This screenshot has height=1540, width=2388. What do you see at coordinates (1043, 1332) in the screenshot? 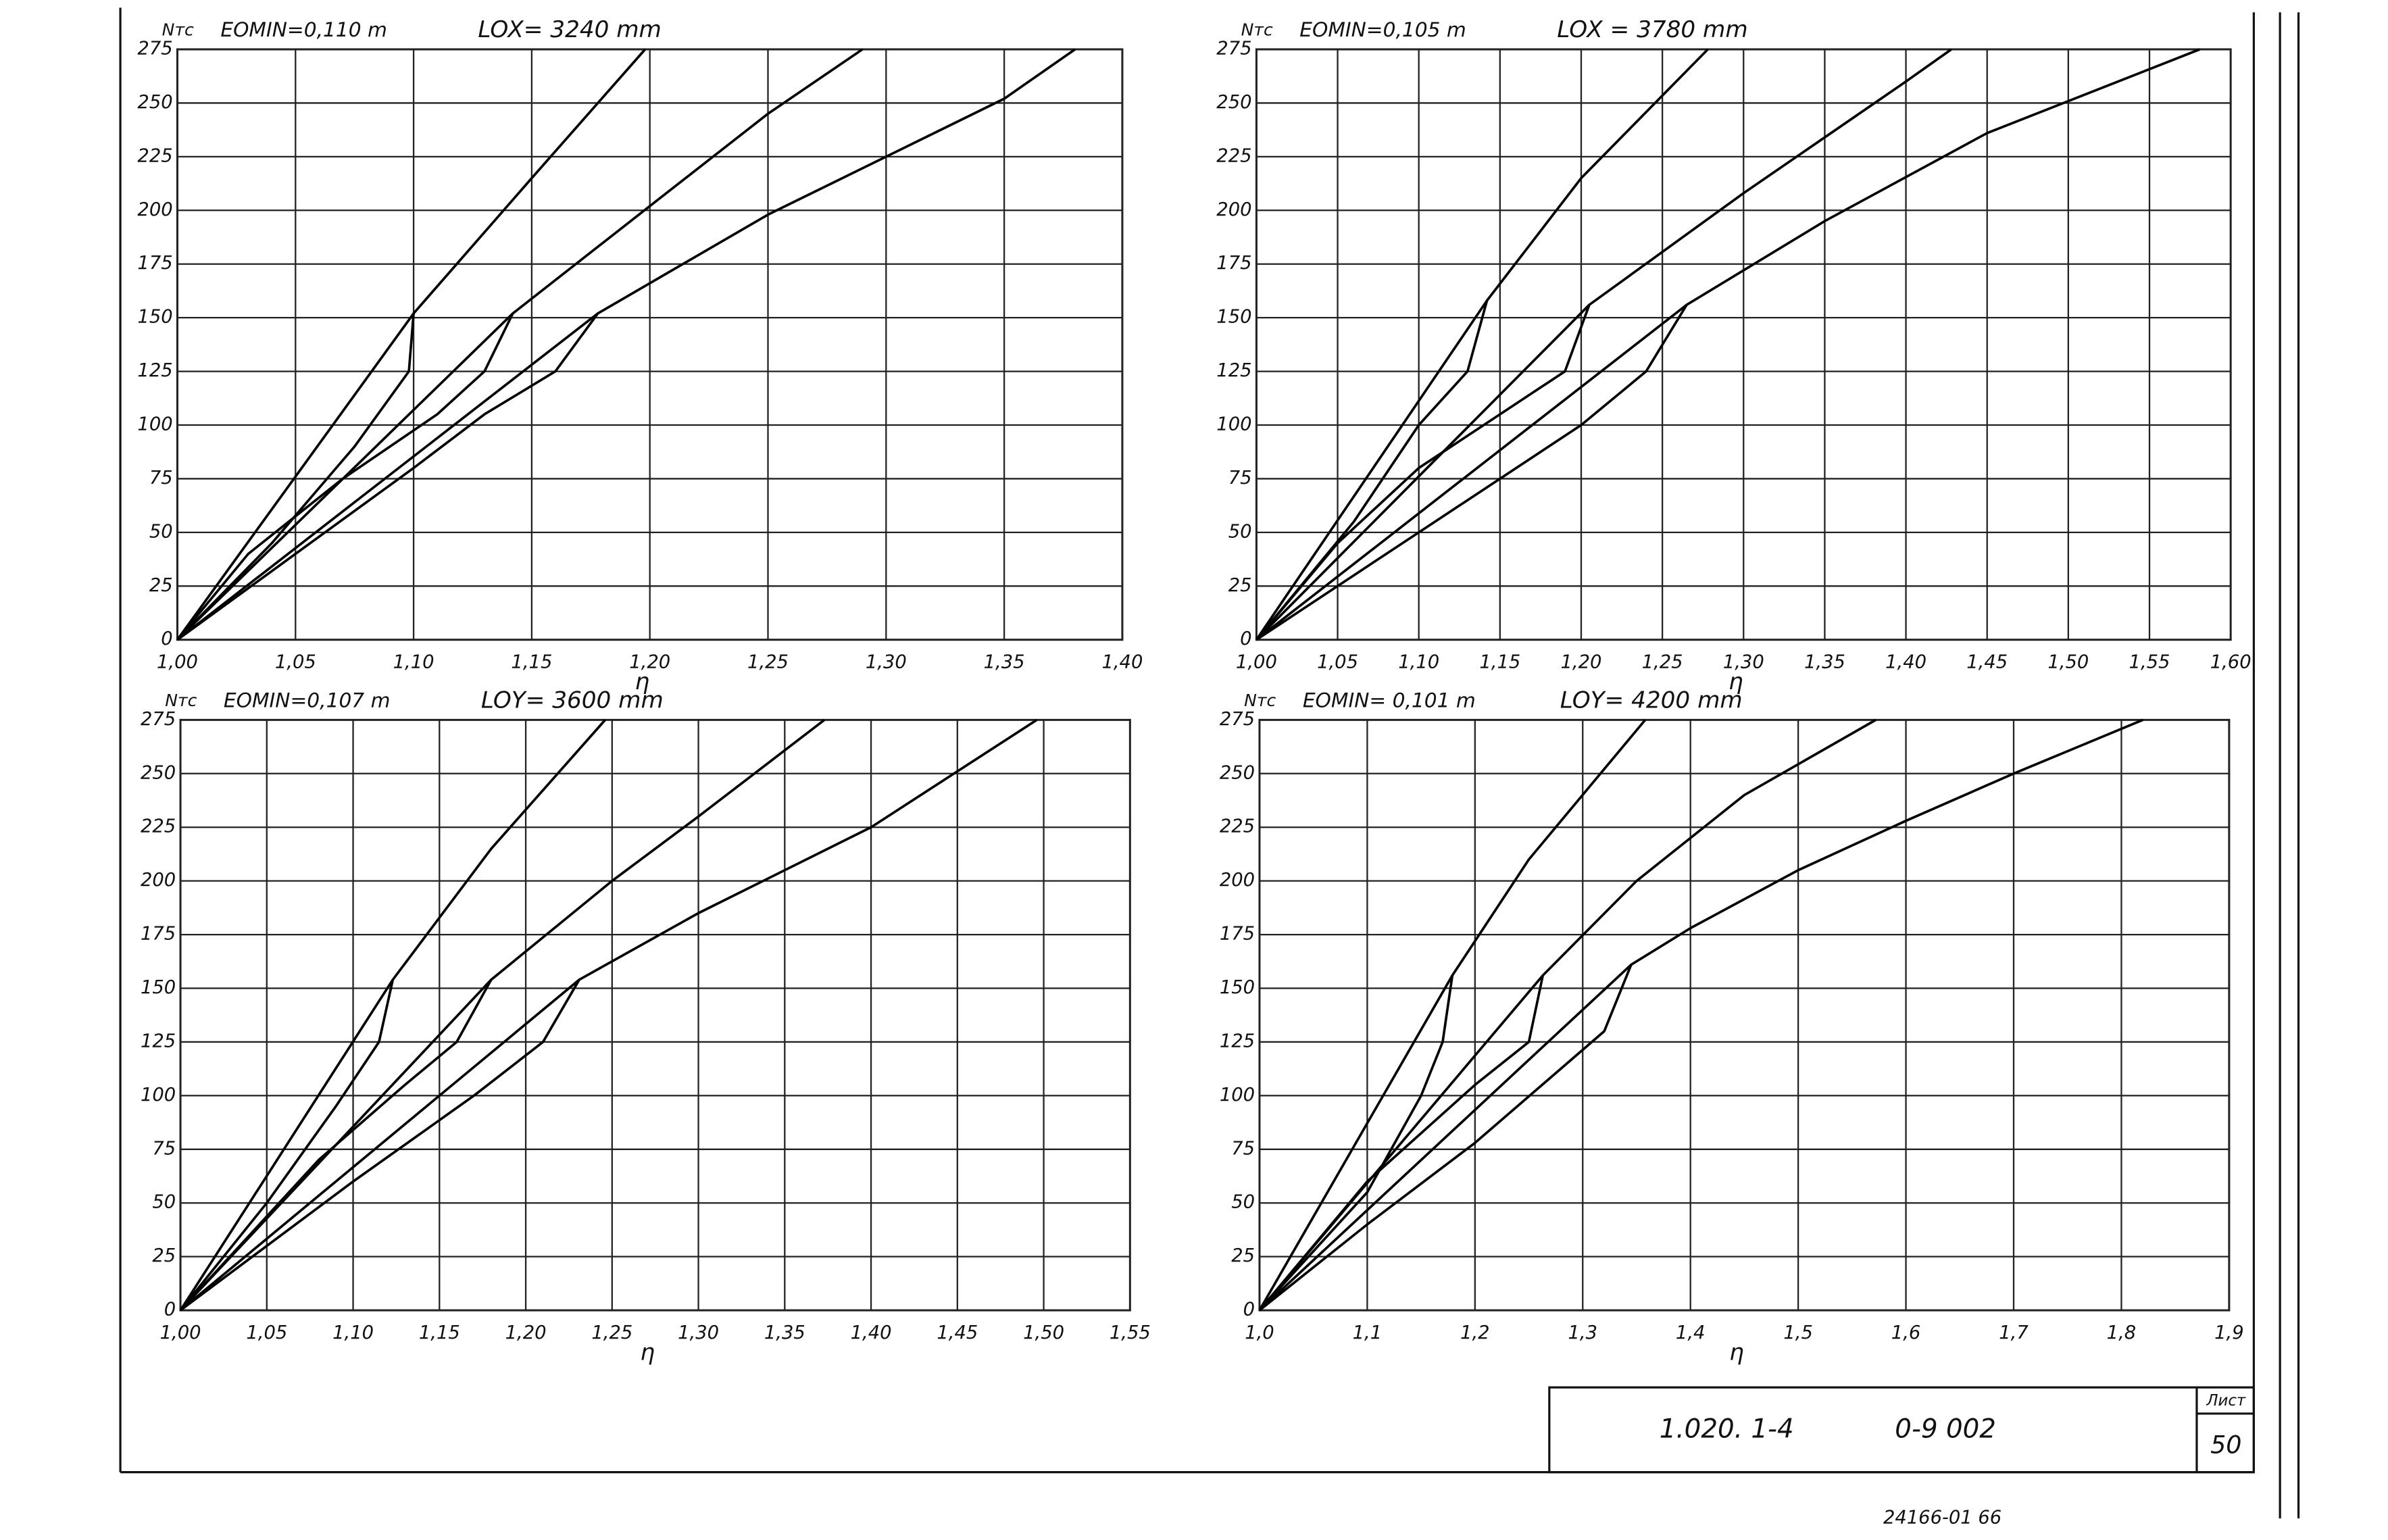
I see `x-tick-label: 1,50` at bounding box center [1043, 1332].